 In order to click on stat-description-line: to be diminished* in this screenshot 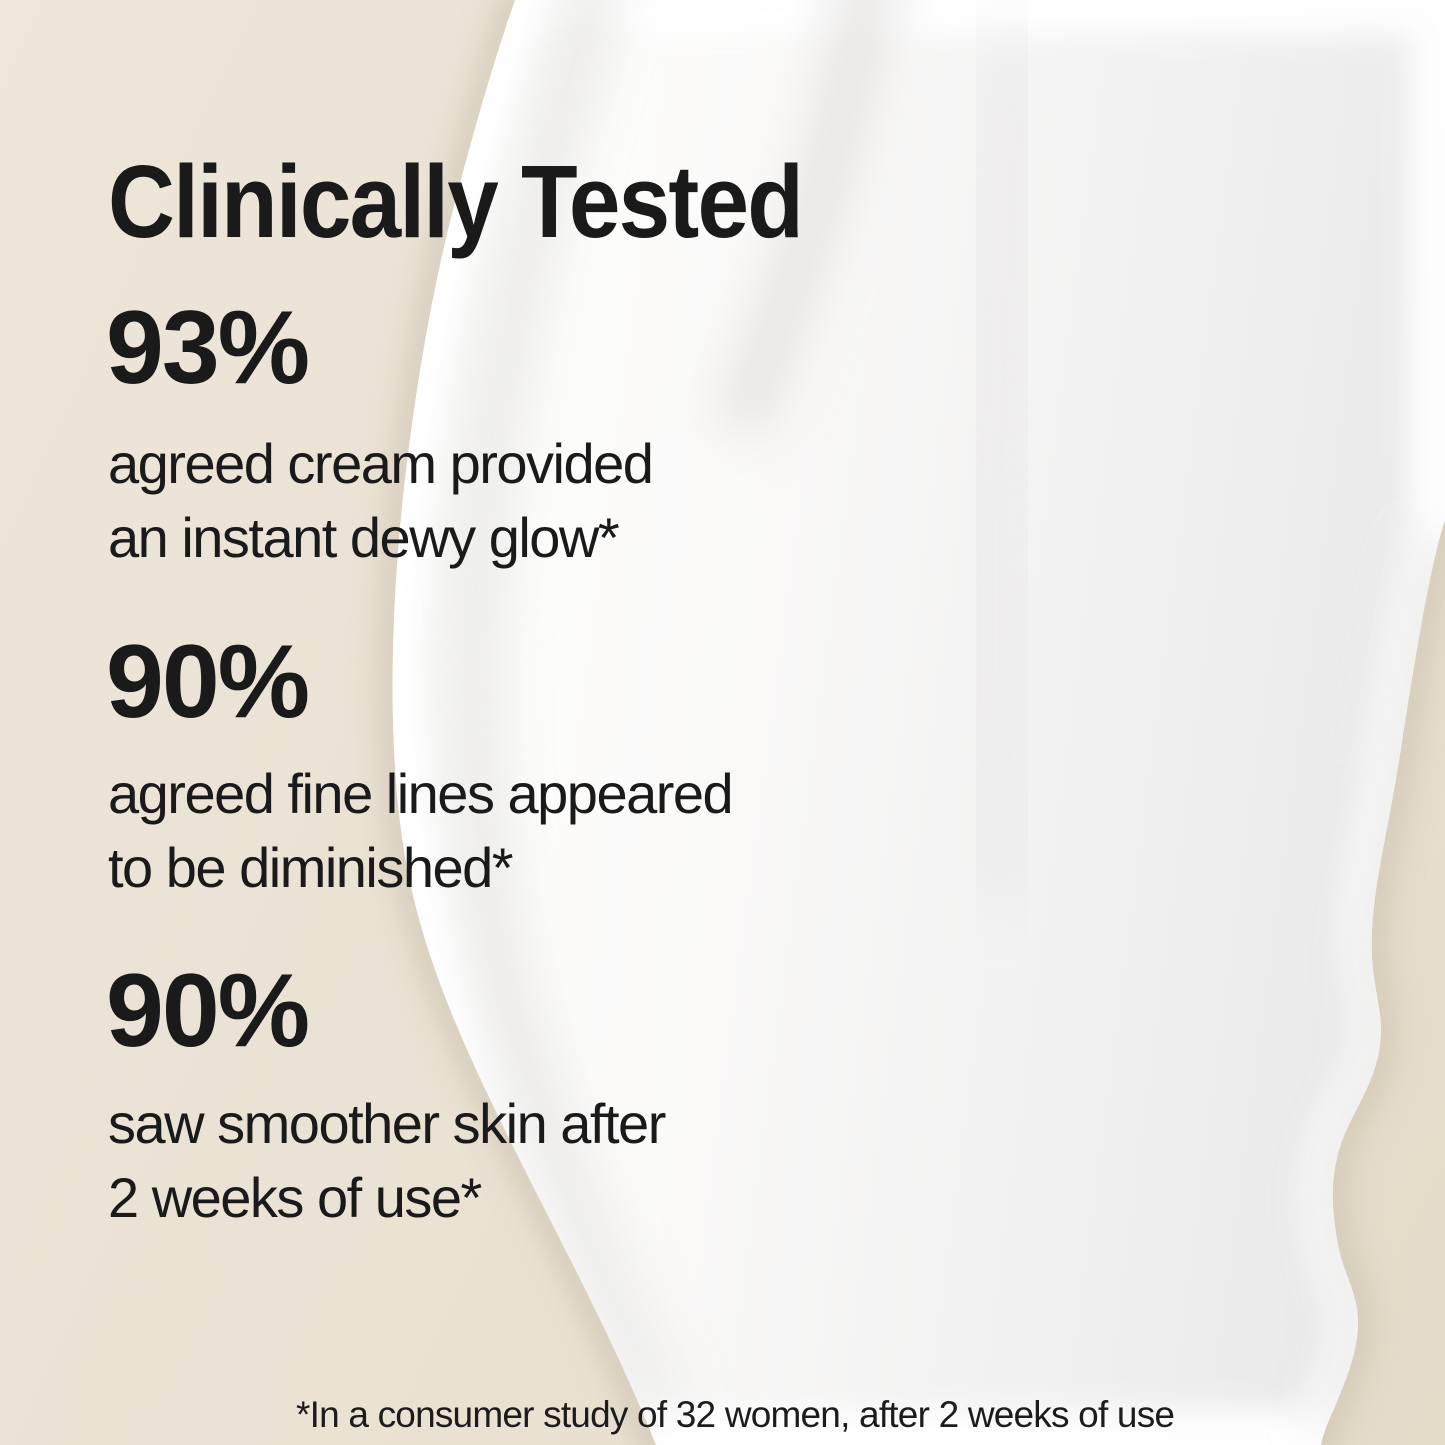, I will do `click(311, 867)`.